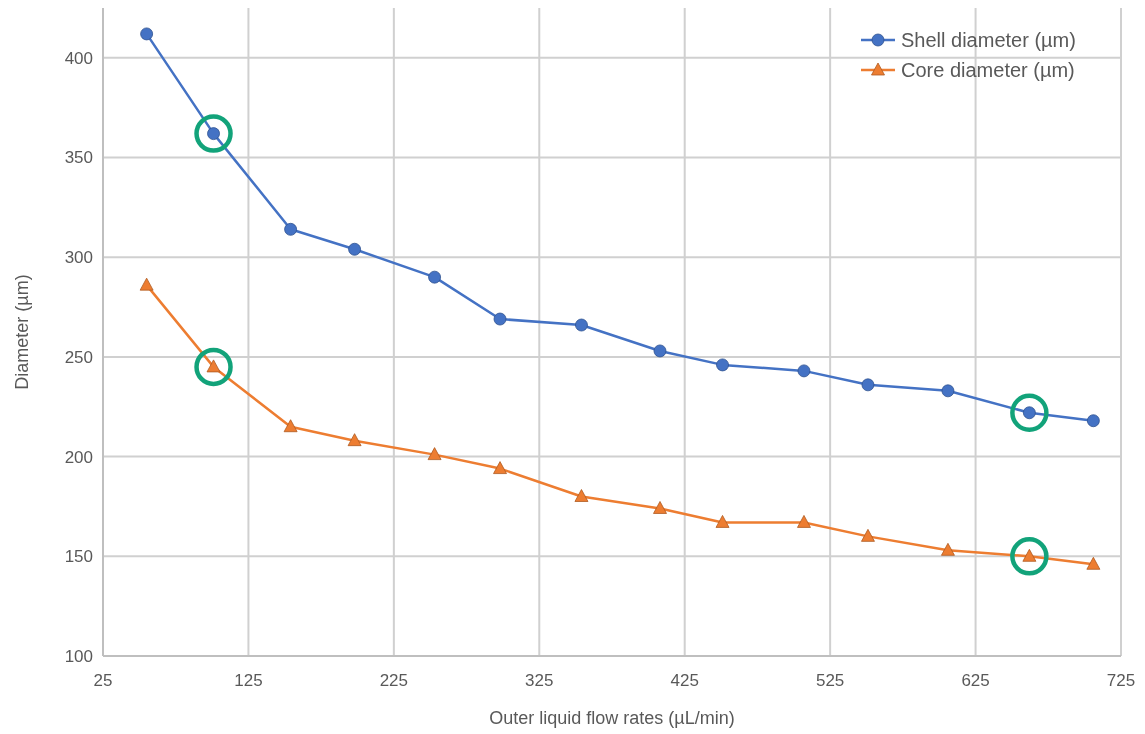 This screenshot has height=734, width=1145. I want to click on y-tick-label: 150, so click(78, 557).